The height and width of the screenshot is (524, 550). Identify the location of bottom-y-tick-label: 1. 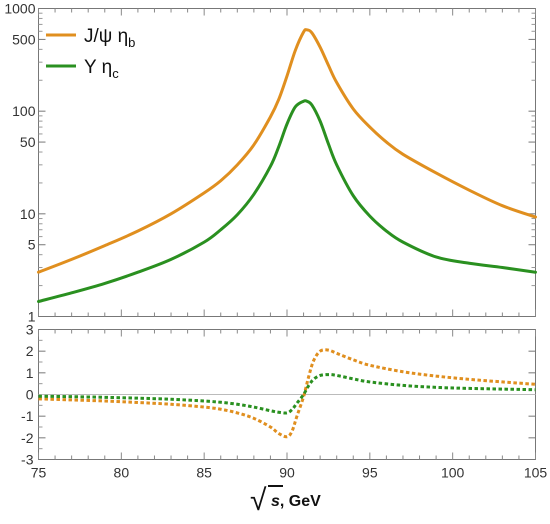
(30, 373).